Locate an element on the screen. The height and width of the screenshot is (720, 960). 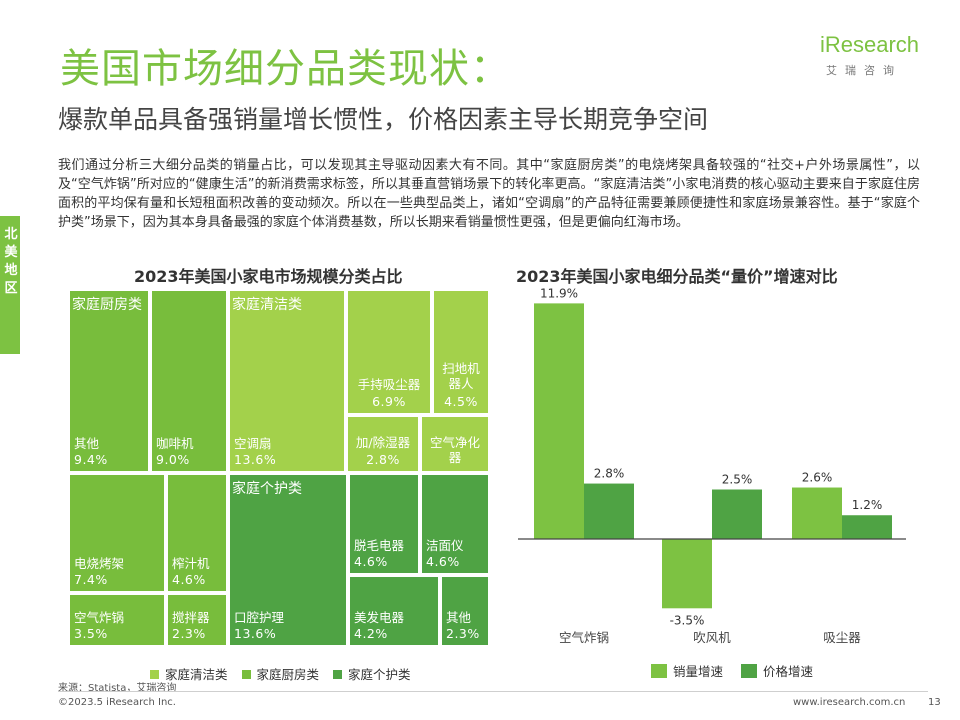
bar-data-label: 2.8% is located at coordinates (609, 474).